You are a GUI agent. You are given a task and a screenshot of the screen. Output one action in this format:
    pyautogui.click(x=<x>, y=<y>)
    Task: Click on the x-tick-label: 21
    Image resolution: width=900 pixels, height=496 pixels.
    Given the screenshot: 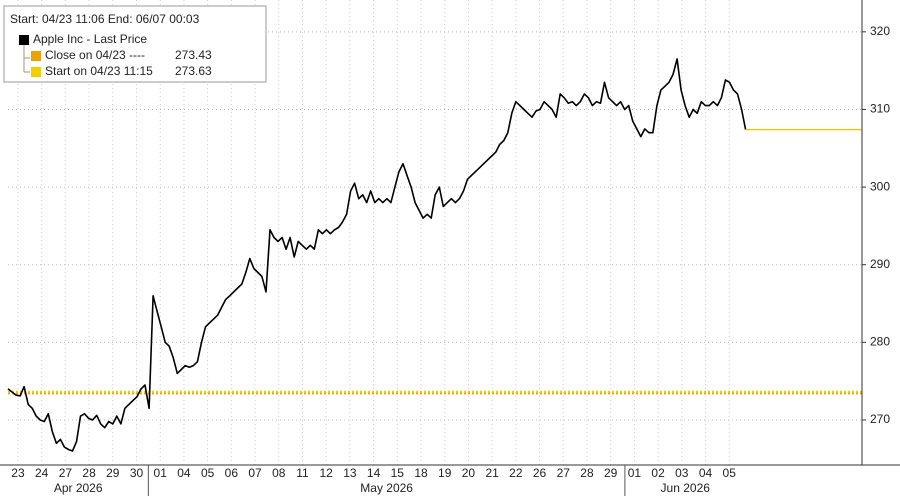 What is the action you would take?
    pyautogui.click(x=492, y=473)
    